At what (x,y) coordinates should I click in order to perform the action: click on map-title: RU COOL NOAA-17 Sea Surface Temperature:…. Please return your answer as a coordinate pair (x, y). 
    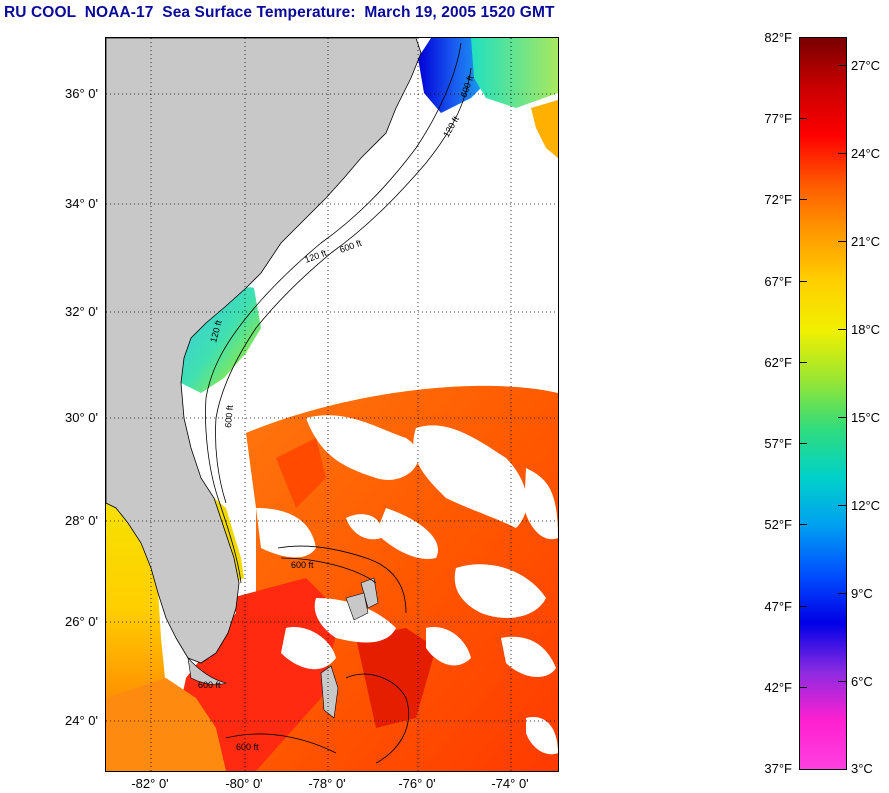
    Looking at the image, I should click on (279, 12).